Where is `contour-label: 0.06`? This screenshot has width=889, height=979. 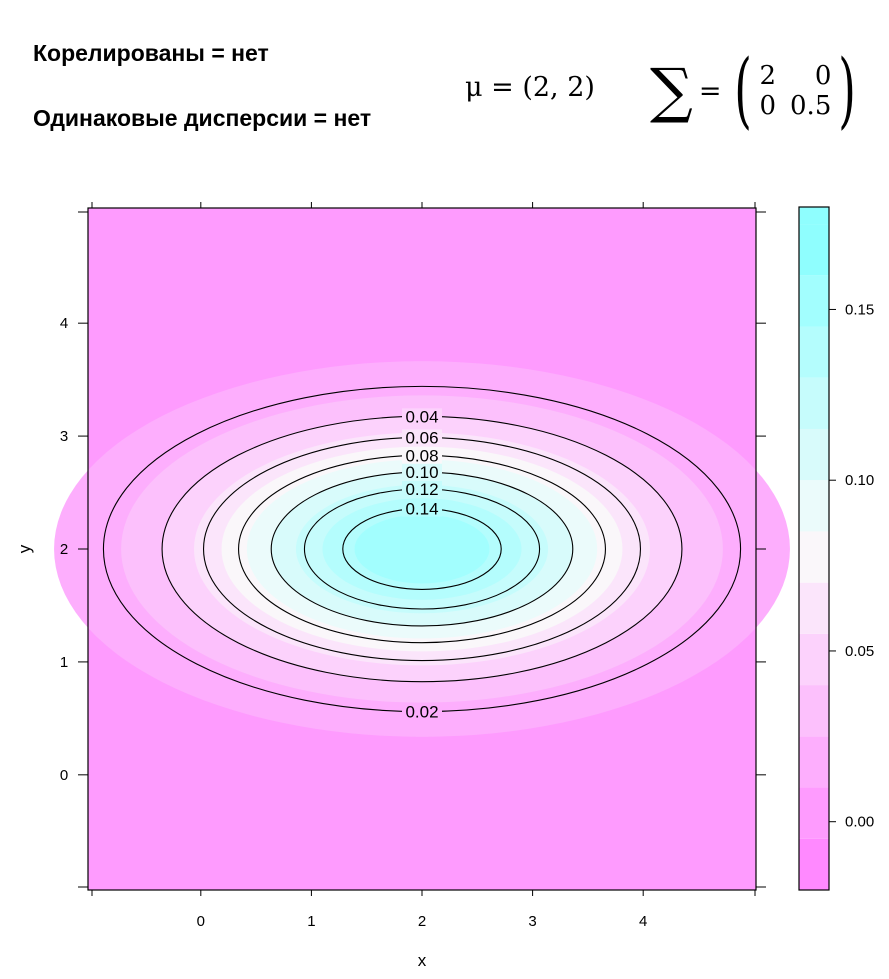 contour-label: 0.06 is located at coordinates (421, 437).